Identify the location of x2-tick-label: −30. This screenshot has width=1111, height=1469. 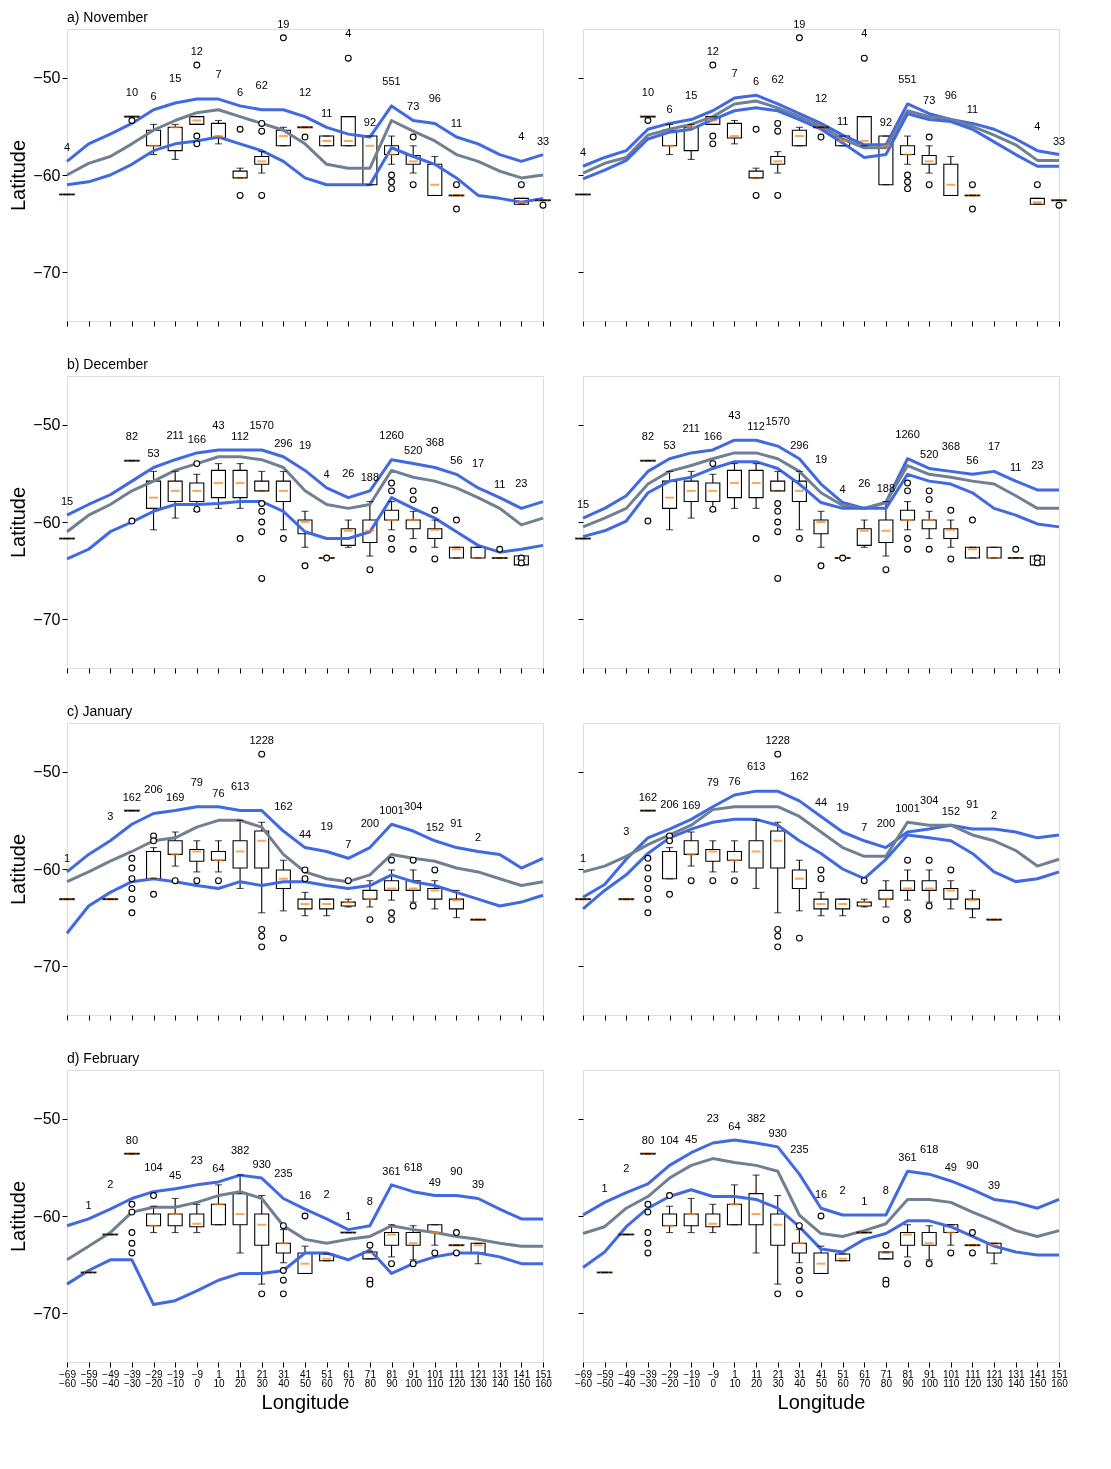
(132, 1383).